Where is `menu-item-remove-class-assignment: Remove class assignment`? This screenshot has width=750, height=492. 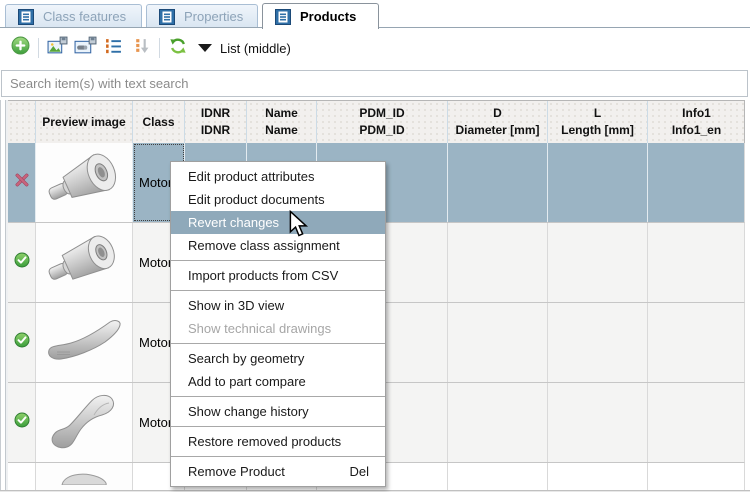 menu-item-remove-class-assignment: Remove class assignment is located at coordinates (264, 245).